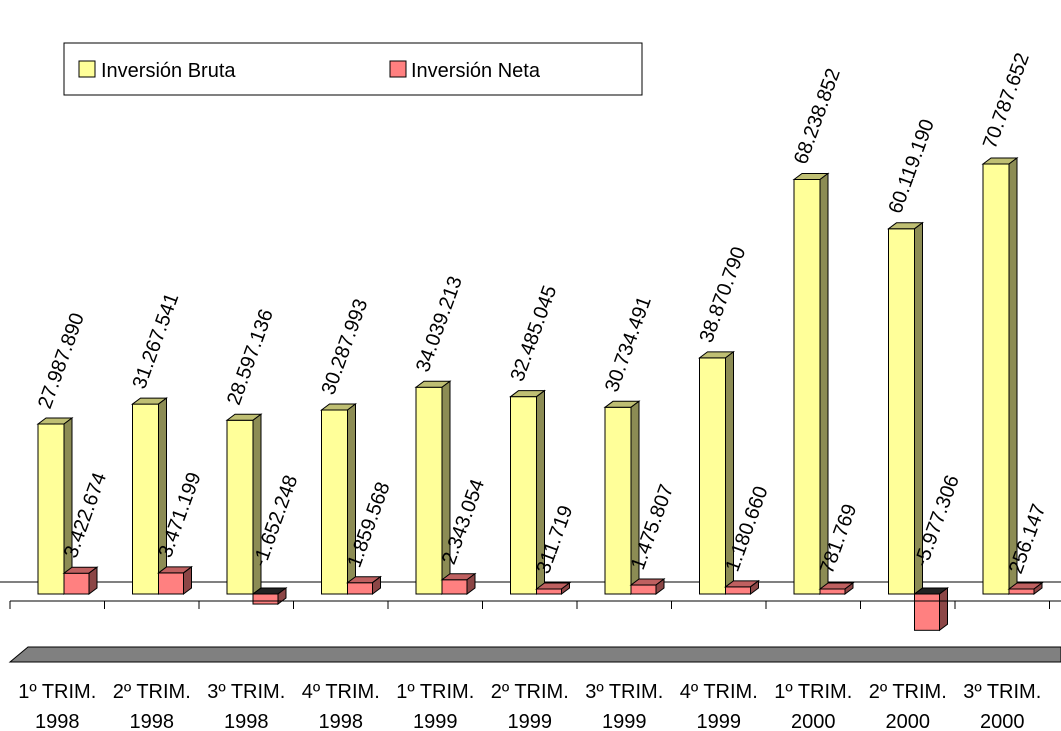 The width and height of the screenshot is (1061, 731). Describe the element at coordinates (813, 692) in the screenshot. I see `x-tick-label-8: 1º TRIM.` at that location.